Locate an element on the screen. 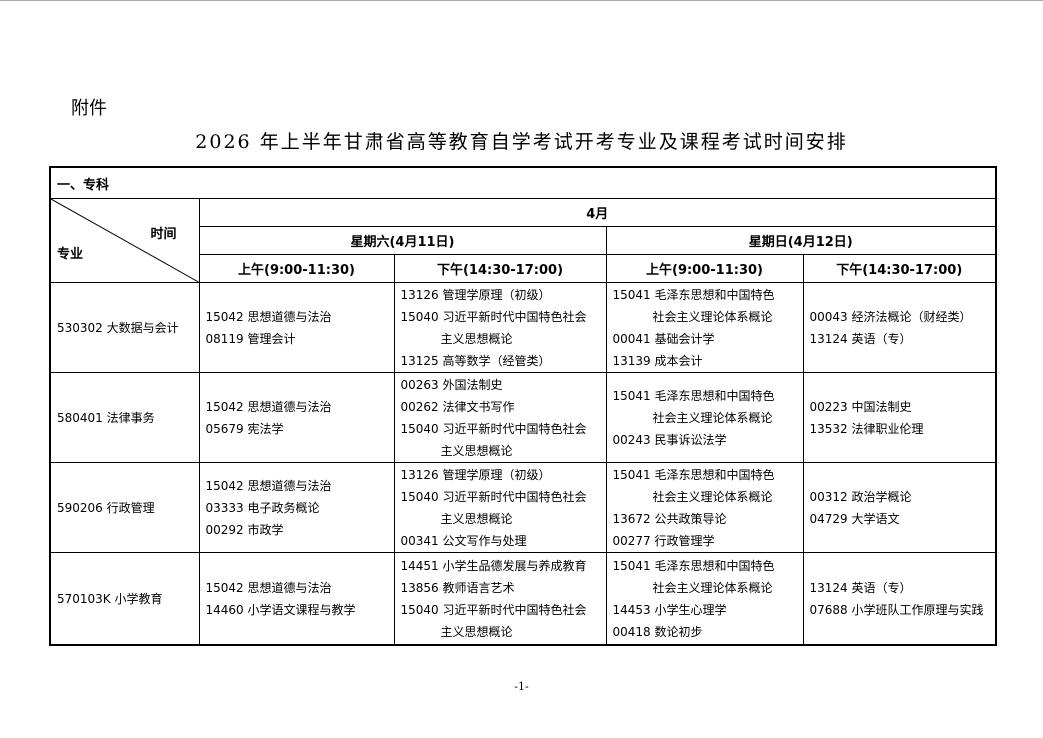  course-item: 08119 管理会计 is located at coordinates (250, 338).